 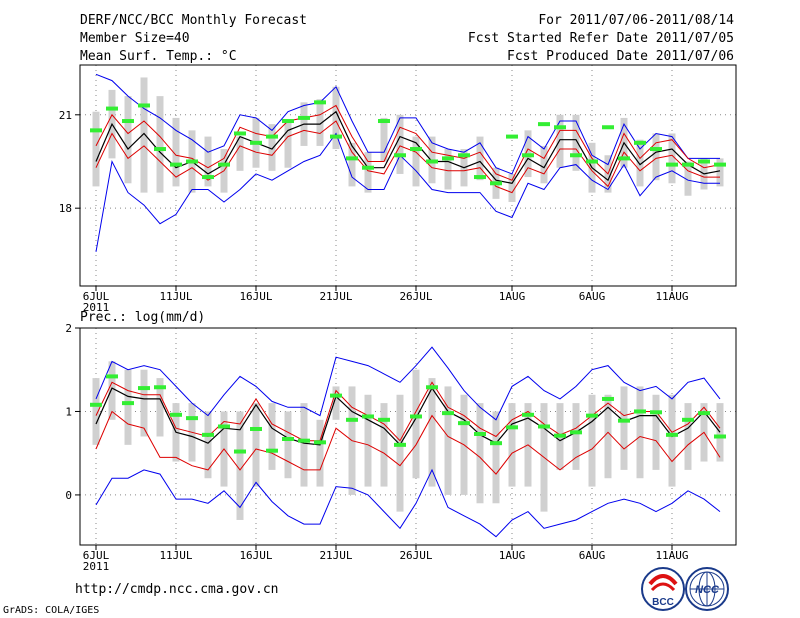 What do you see at coordinates (335, 555) in the screenshot?
I see `x-tick-label: 21JUL` at bounding box center [335, 555].